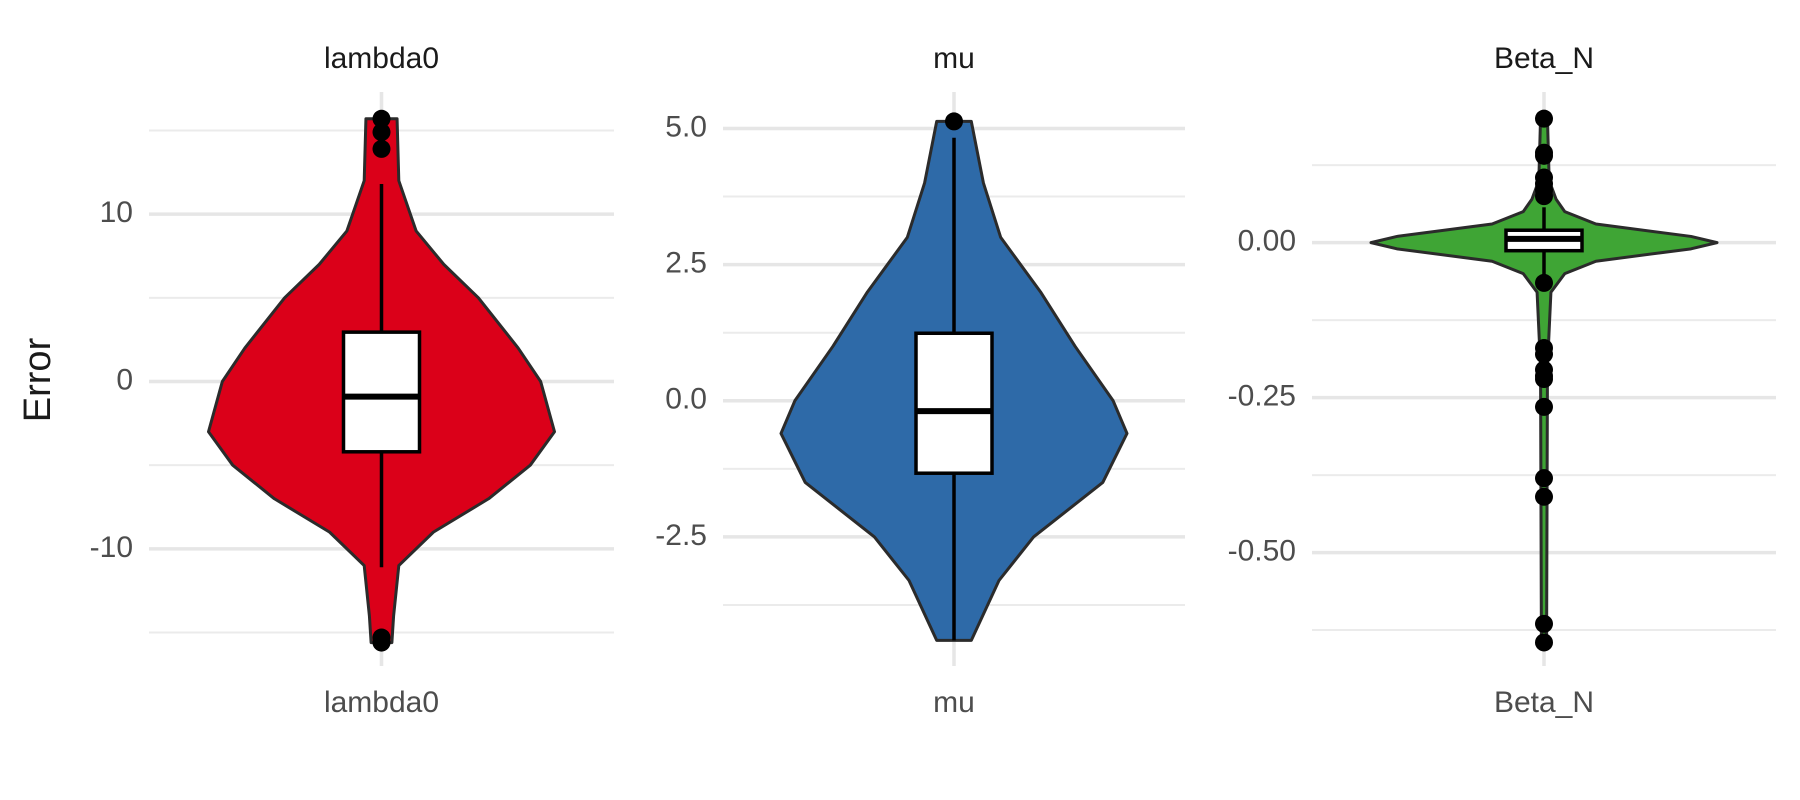 This screenshot has width=1800, height=800. I want to click on y-tick-label: 0, so click(124, 379).